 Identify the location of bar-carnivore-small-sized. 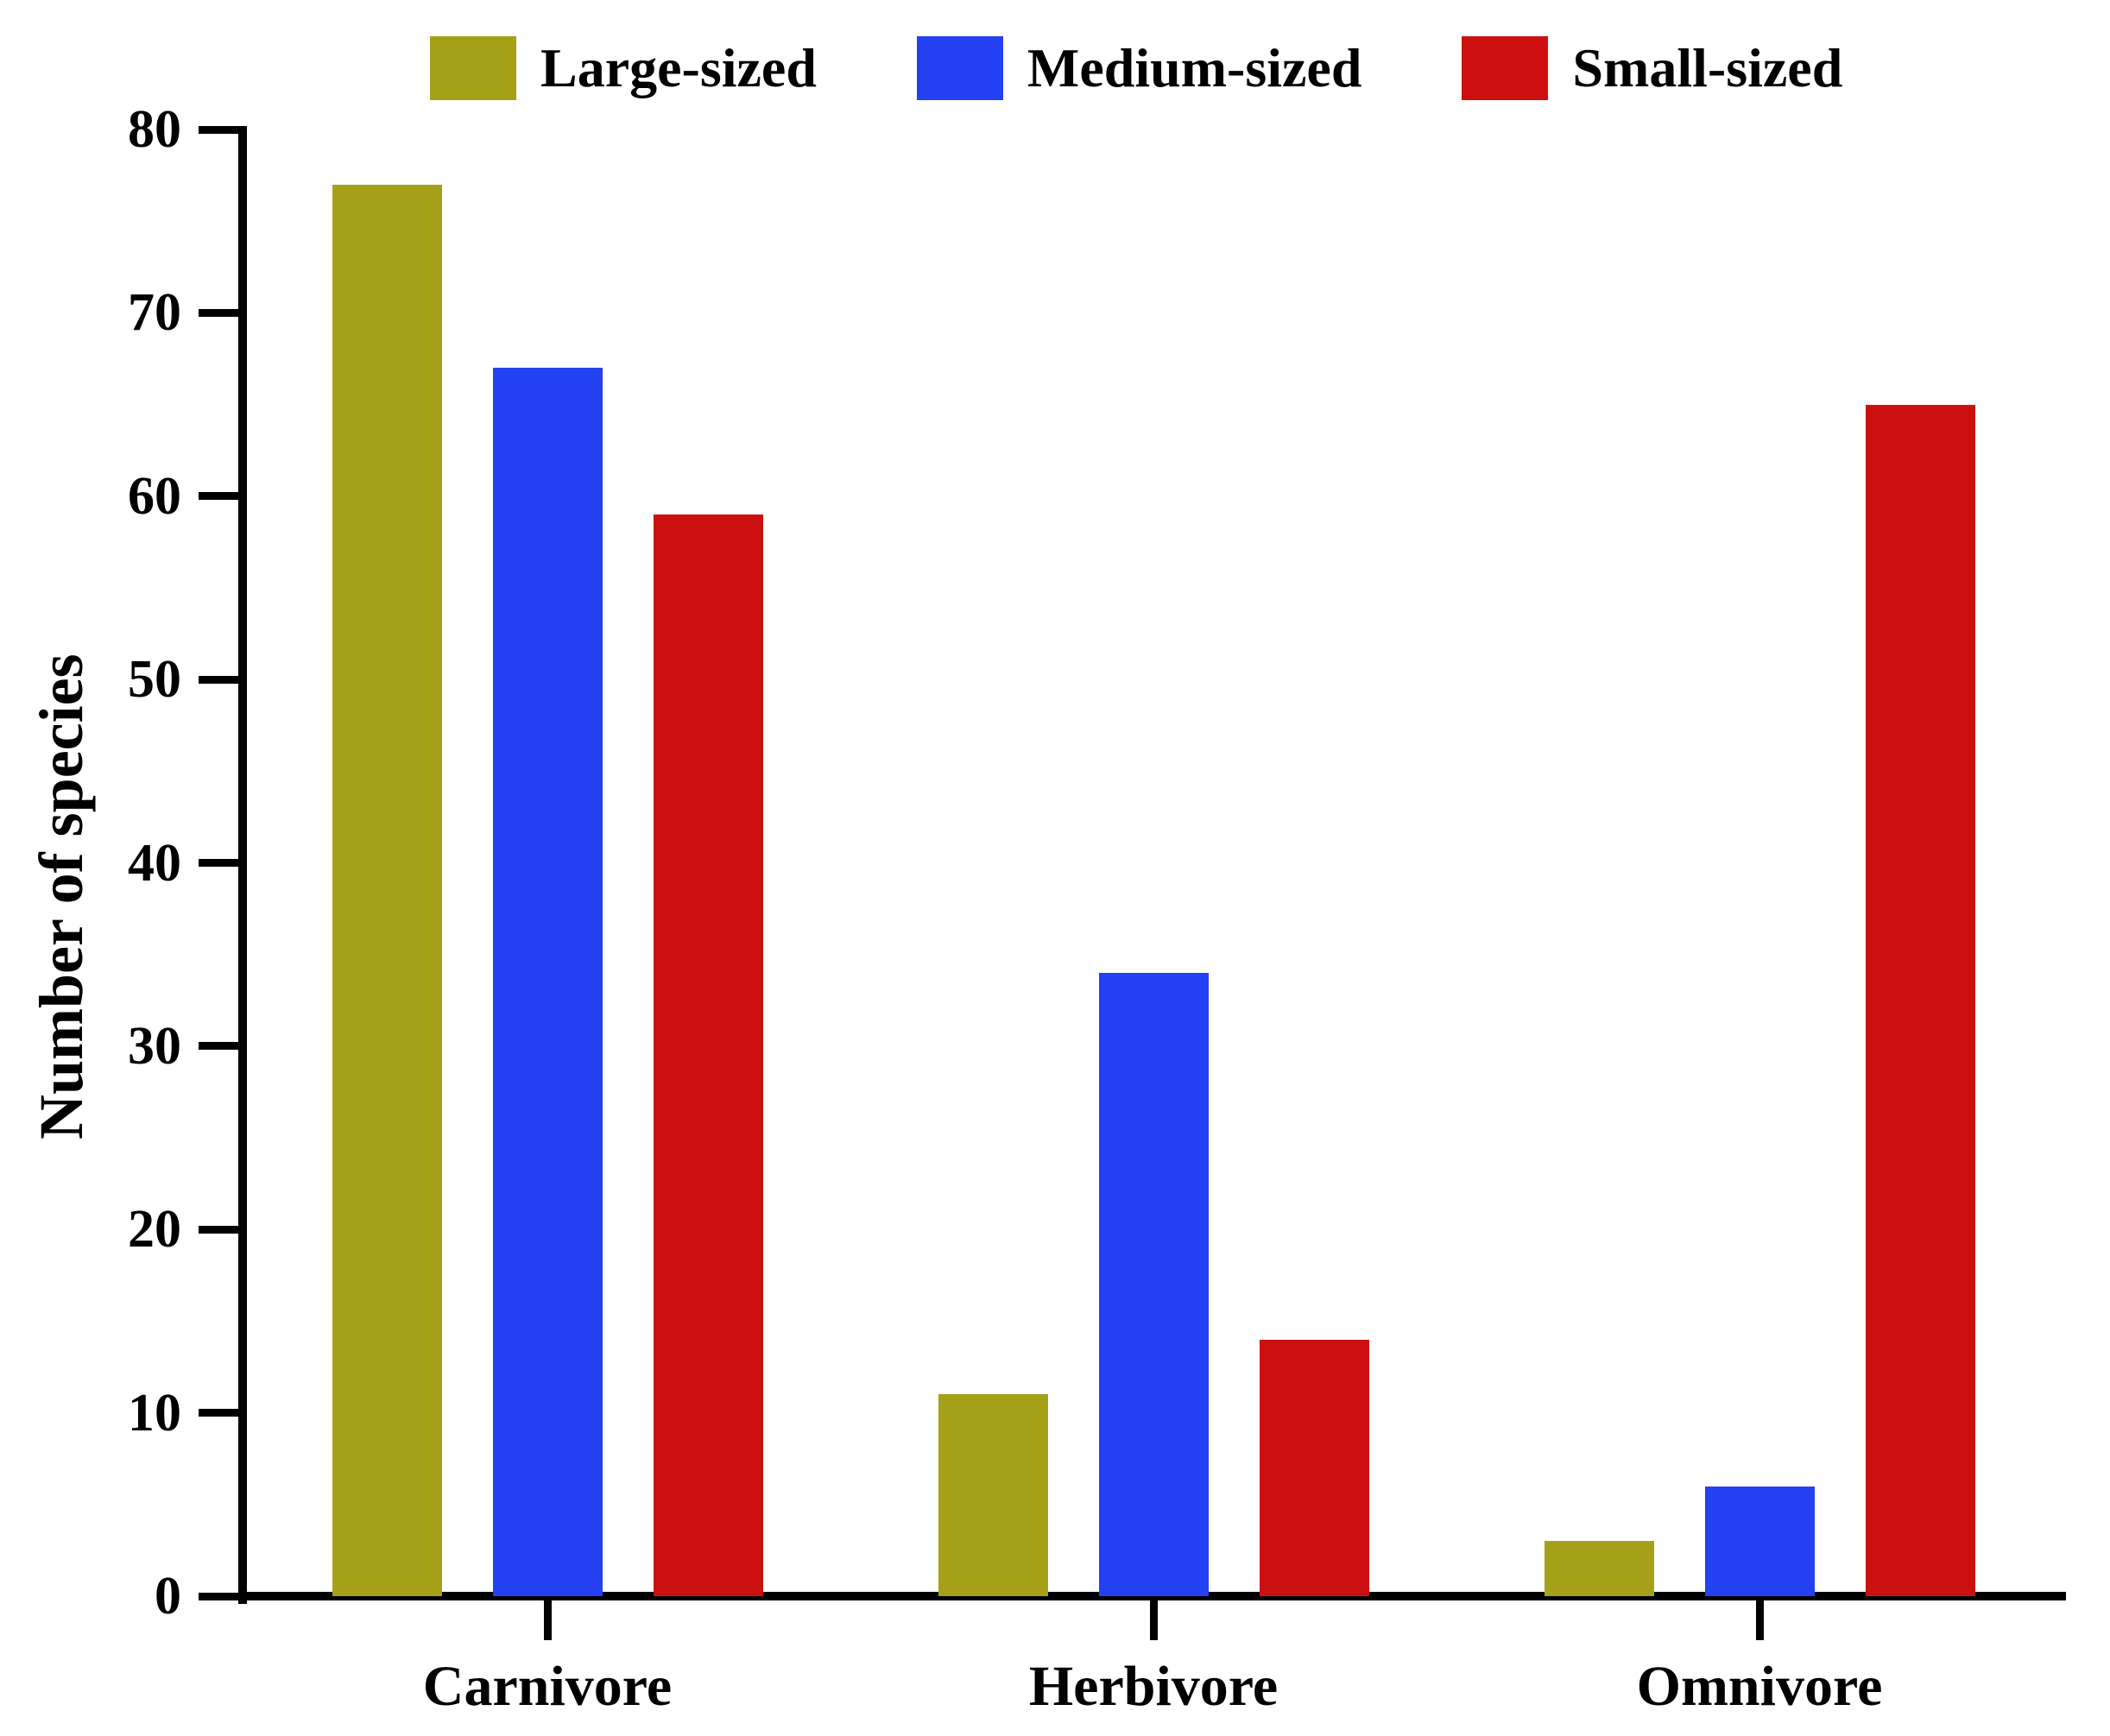
(708, 1055).